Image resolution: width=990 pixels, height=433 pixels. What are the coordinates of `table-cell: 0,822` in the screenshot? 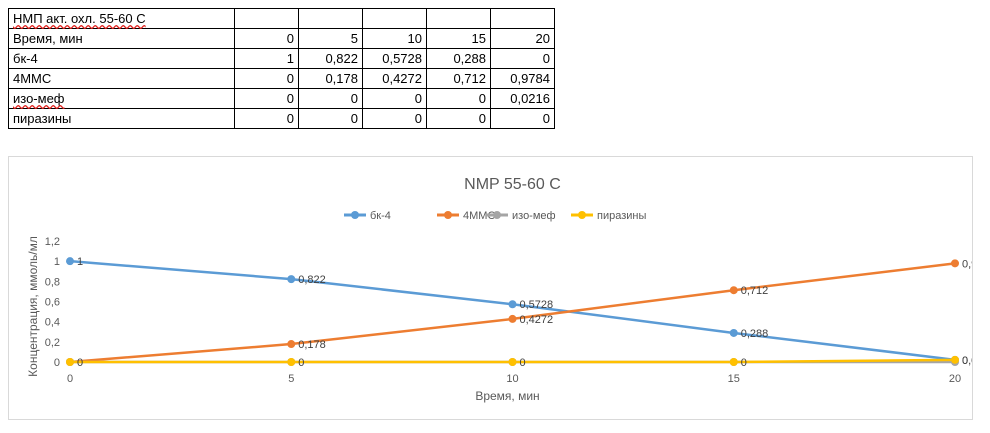 It's located at (330, 58).